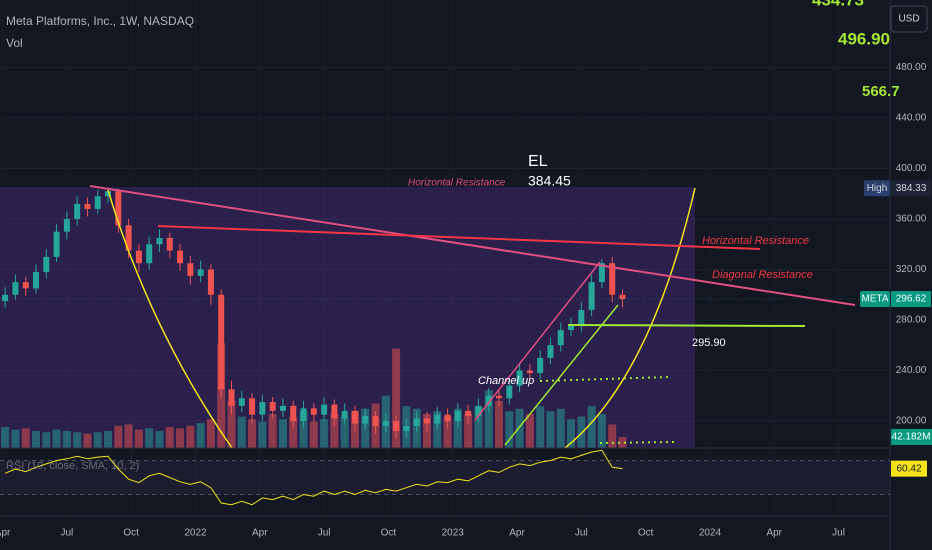 This screenshot has width=932, height=550. What do you see at coordinates (710, 533) in the screenshot?
I see `x-tick-label: 2024` at bounding box center [710, 533].